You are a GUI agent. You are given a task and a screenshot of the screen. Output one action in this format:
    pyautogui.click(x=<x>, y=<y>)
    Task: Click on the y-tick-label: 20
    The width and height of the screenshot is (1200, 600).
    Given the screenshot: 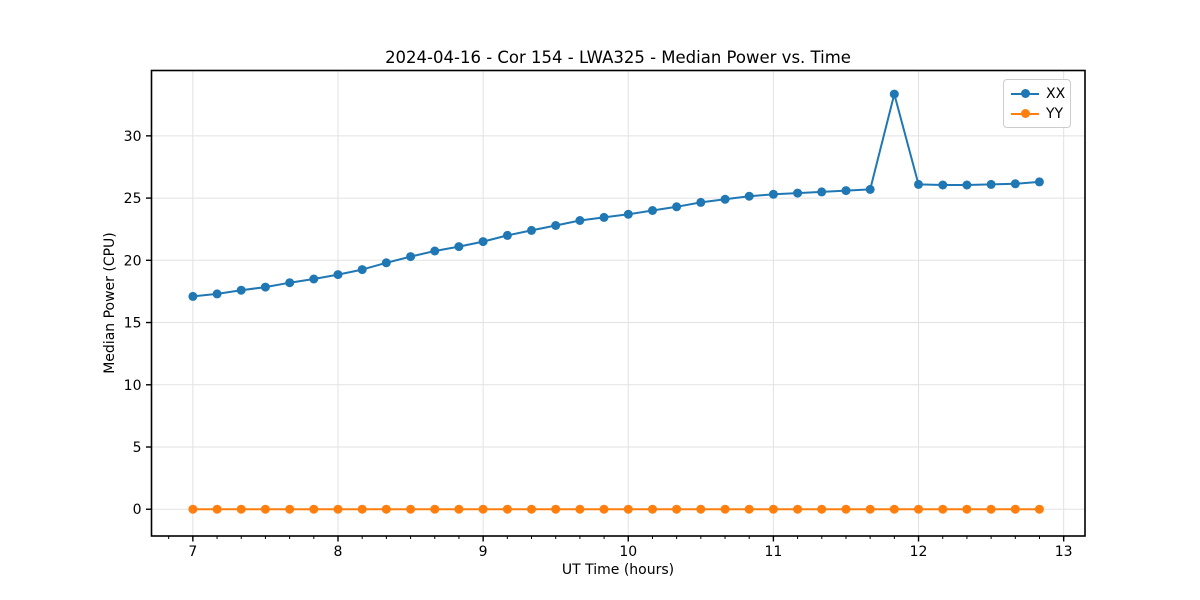 What is the action you would take?
    pyautogui.click(x=133, y=261)
    